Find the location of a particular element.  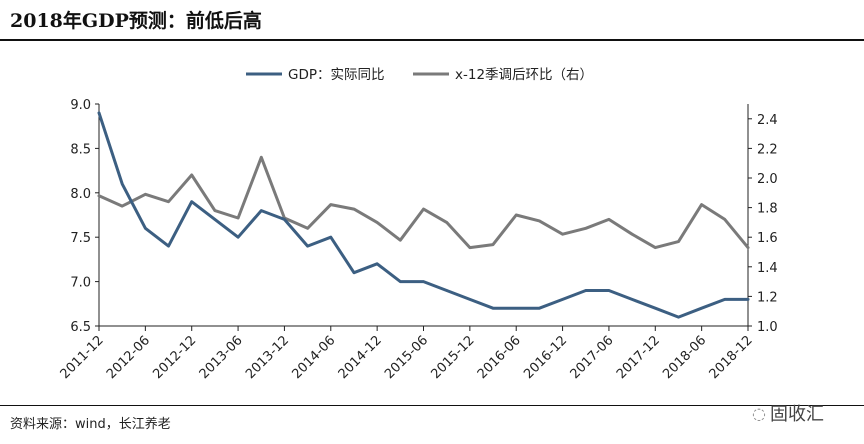

right-tick-label: 1.8 is located at coordinates (767, 209).